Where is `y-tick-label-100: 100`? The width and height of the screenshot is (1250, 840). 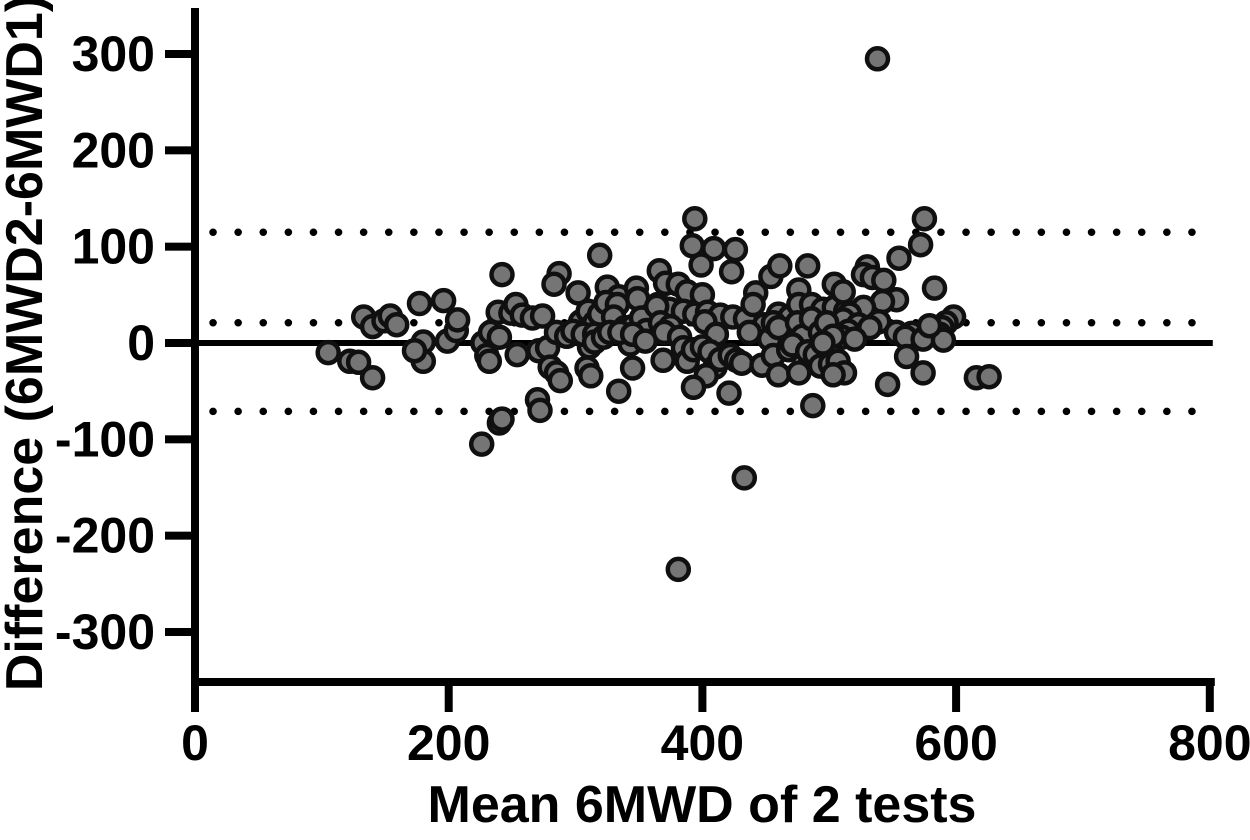
y-tick-label-100: 100 is located at coordinates (113, 247).